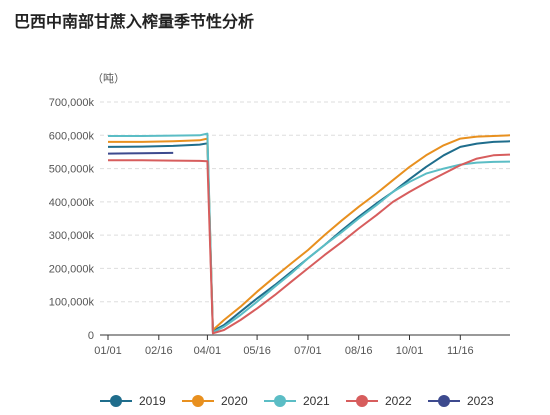  Describe the element at coordinates (91, 336) in the screenshot. I see `y-tick-label: 0` at that location.